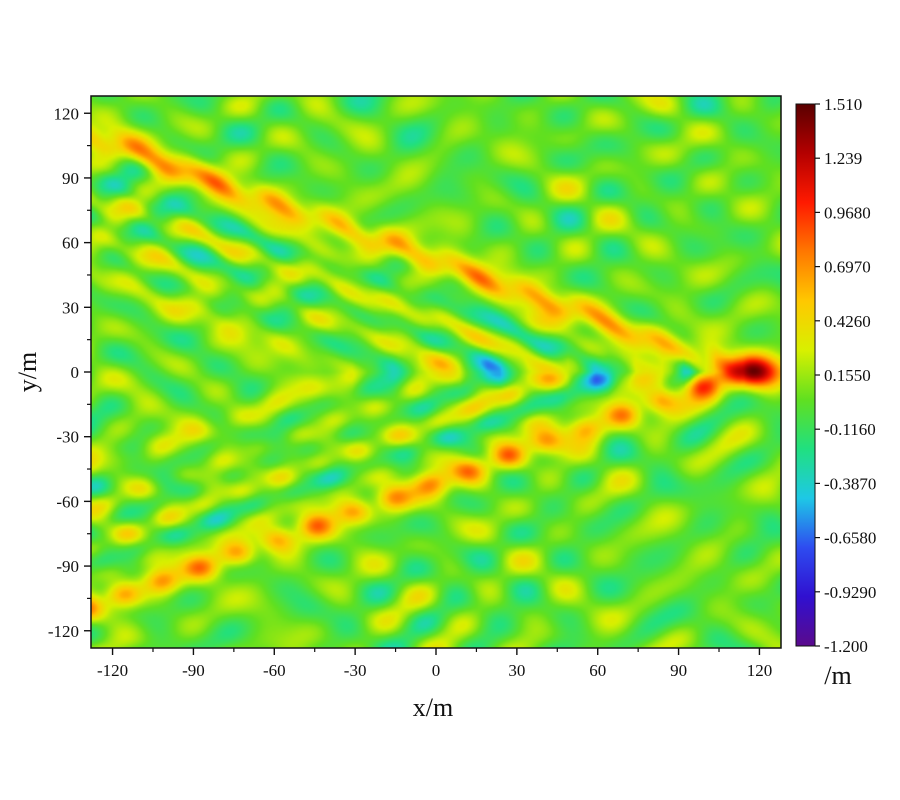  Describe the element at coordinates (805, 375) in the screenshot. I see `colorbar-ramp` at that location.